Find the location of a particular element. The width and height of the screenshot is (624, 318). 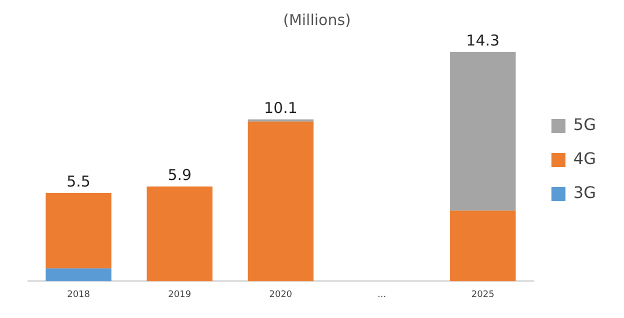

legend-label: 5G is located at coordinates (584, 124).